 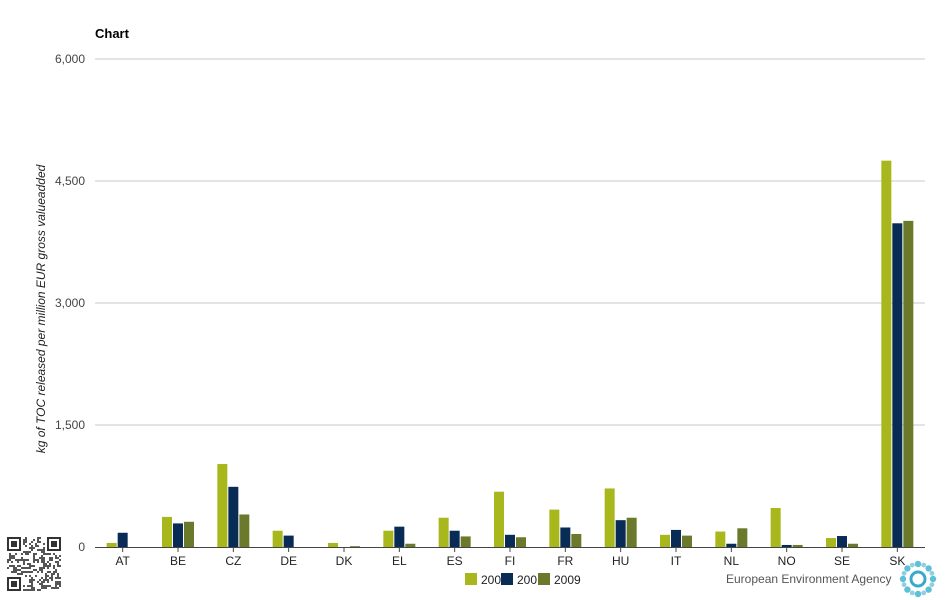 I want to click on y-tick-label: 3,000, so click(x=70, y=303).